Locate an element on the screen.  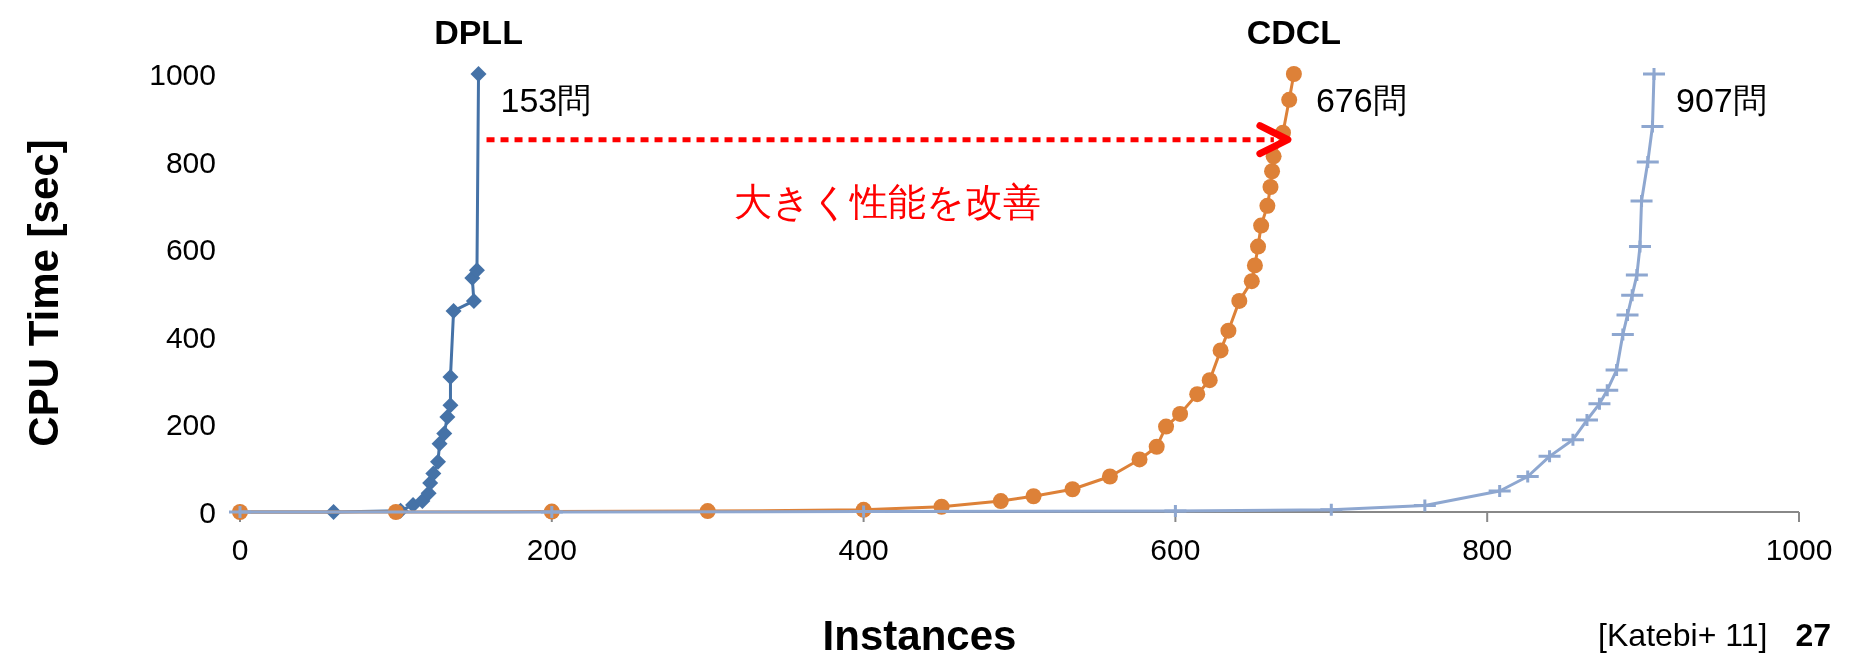
series-label: CDCL is located at coordinates (1294, 32).